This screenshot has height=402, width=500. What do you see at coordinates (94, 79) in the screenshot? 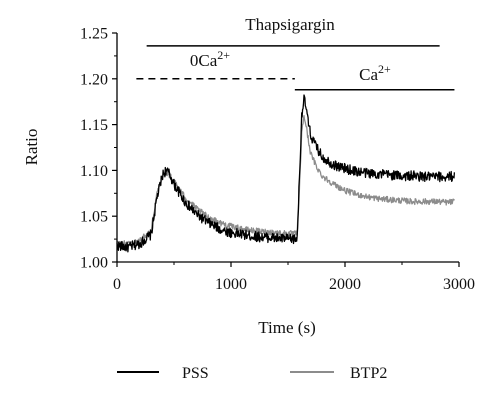
I see `y-tick-label: 1.20` at bounding box center [94, 79].